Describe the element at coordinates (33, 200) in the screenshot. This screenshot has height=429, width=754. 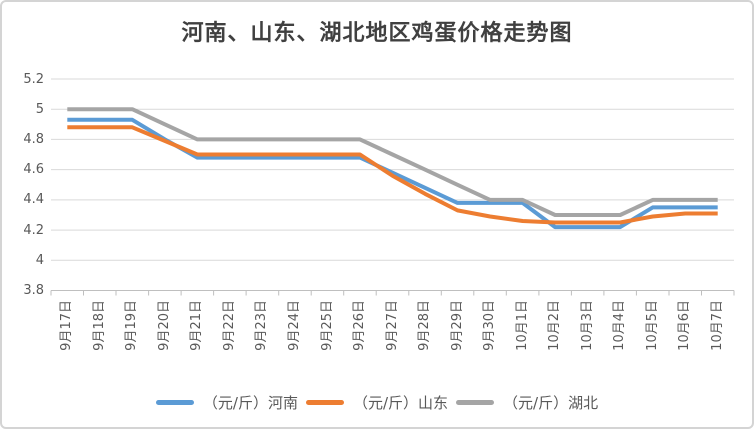
I see `y-tick-label: 4.4` at that location.